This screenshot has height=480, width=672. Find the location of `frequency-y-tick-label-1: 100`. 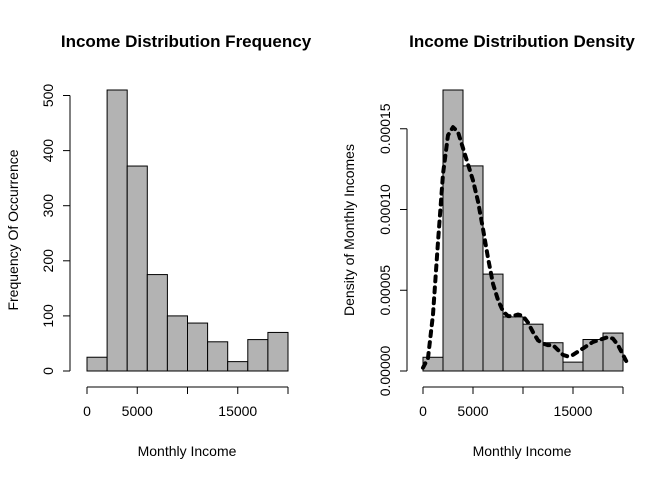

frequency-y-tick-label-1: 100 is located at coordinates (48, 316).